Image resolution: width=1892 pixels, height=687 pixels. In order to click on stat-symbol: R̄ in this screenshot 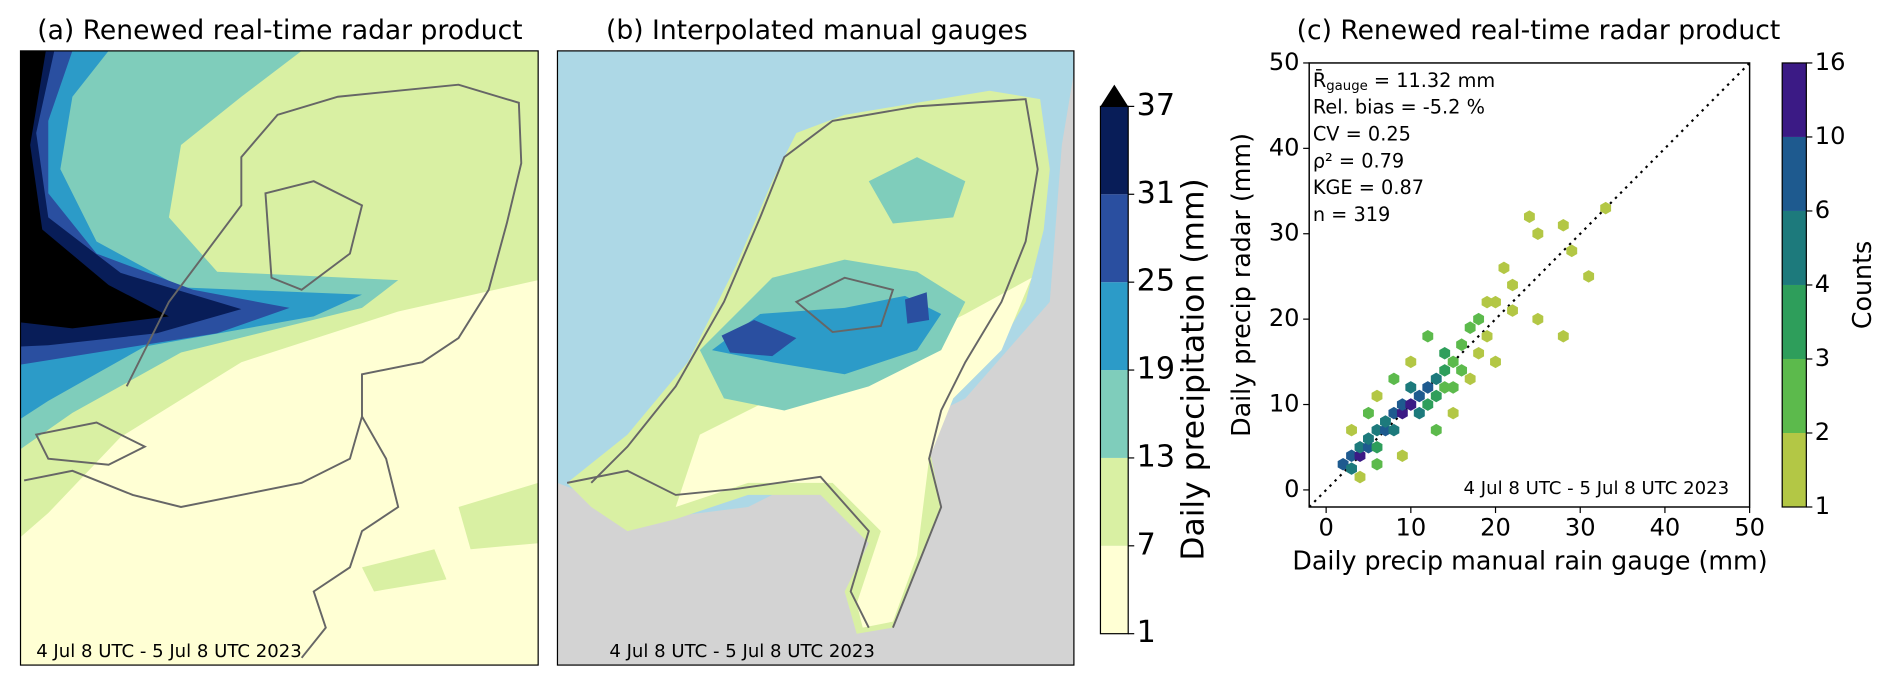, I will do `click(1319, 79)`.